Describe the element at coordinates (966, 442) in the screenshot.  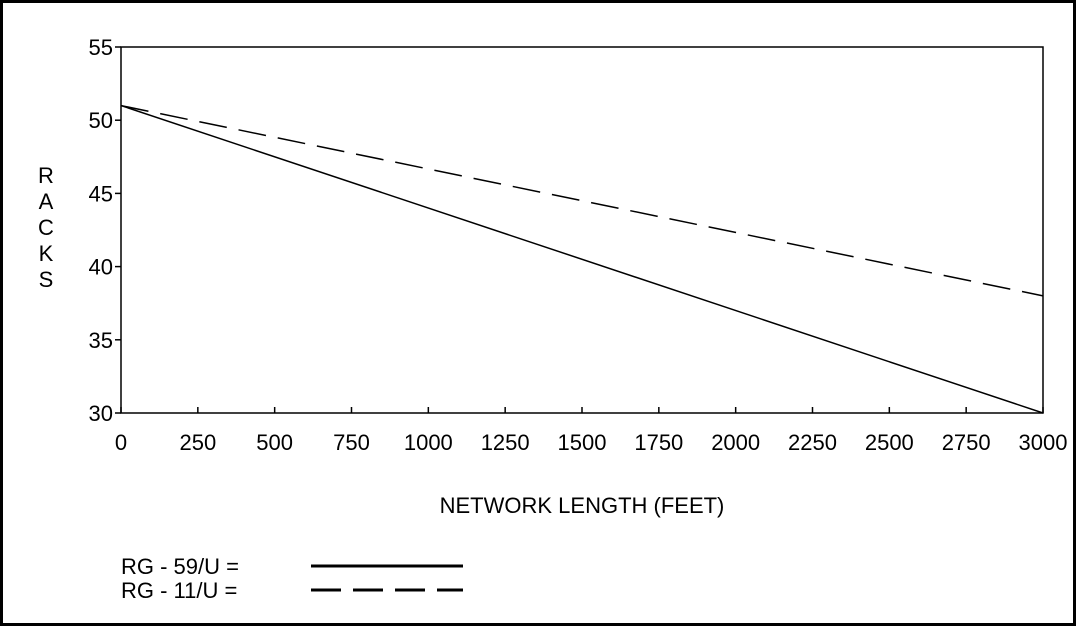
I see `x-tick-label: 2750` at that location.